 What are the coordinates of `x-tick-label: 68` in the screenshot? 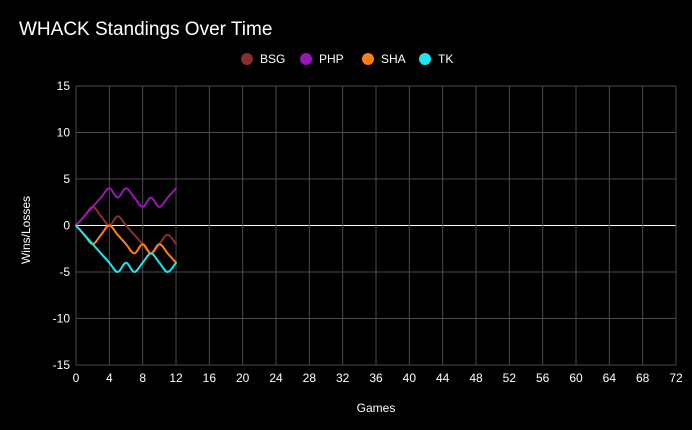 It's located at (643, 378).